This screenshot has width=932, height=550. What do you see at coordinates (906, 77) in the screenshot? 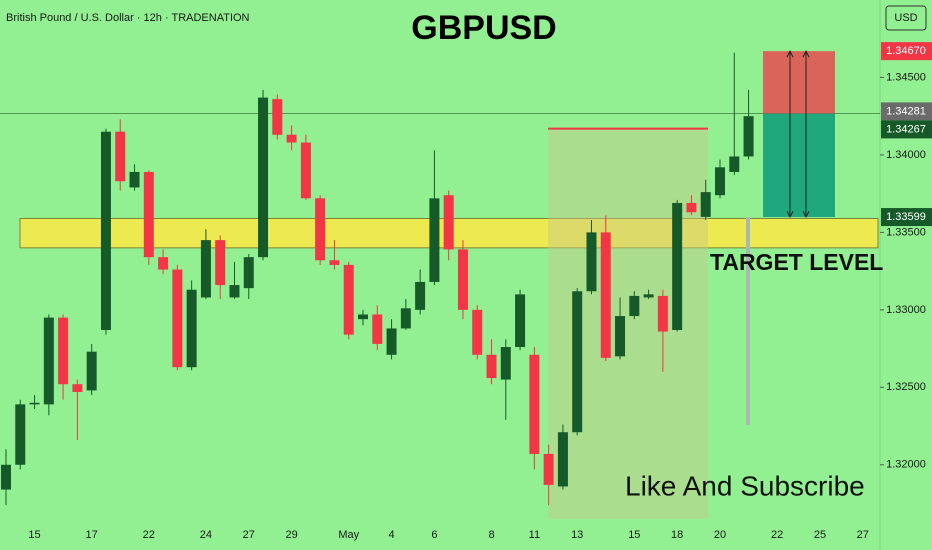
I see `y-tick-label: 1.34500` at bounding box center [906, 77].